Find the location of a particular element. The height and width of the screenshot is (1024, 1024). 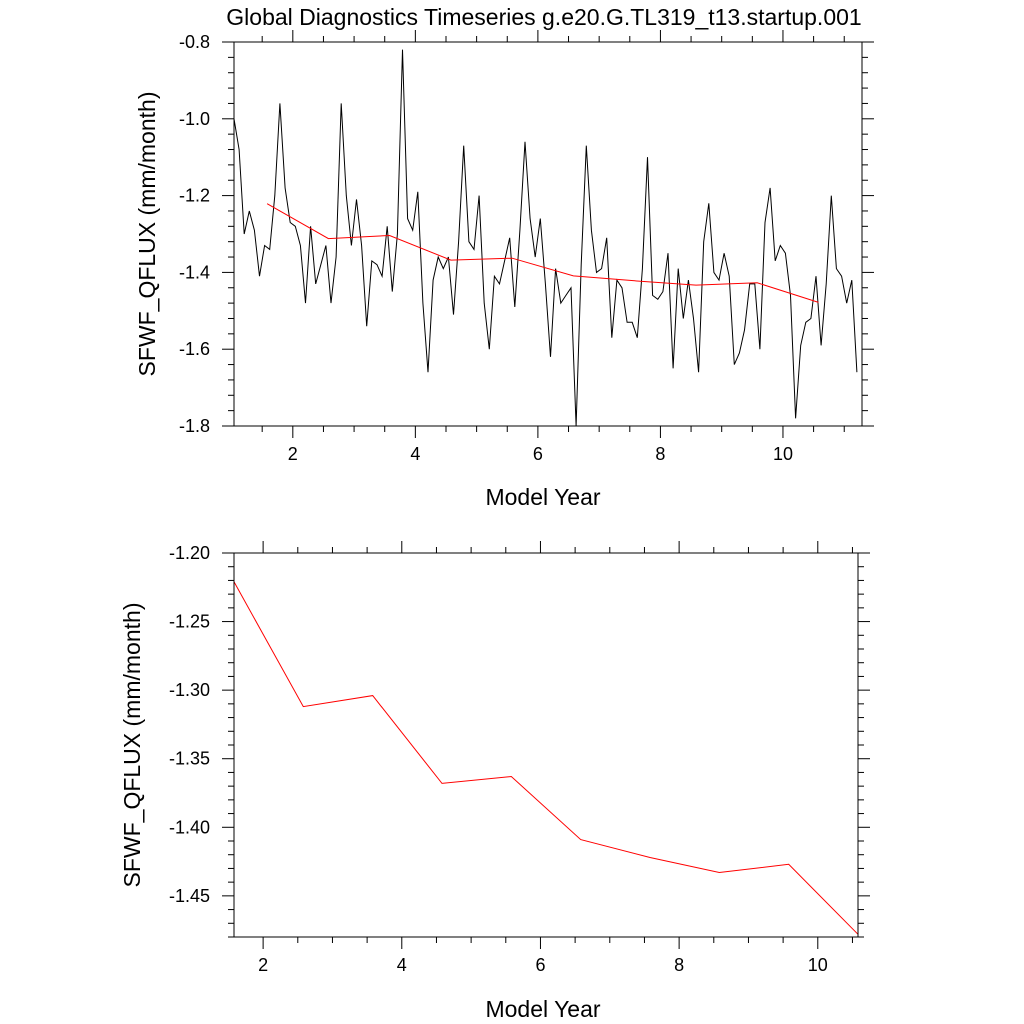

bottom-x-axis-label: Model Year is located at coordinates (542, 1009).